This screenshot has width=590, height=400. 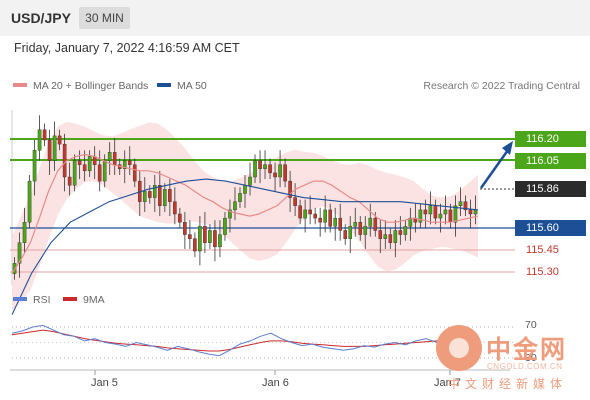 What do you see at coordinates (508, 384) in the screenshot?
I see `watermark-subtitle: 中文财经新媒体` at bounding box center [508, 384].